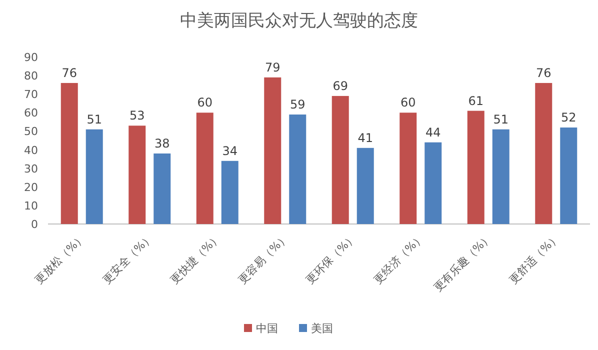 The height and width of the screenshot is (350, 598). I want to click on y-tick-label: 0, so click(34, 224).